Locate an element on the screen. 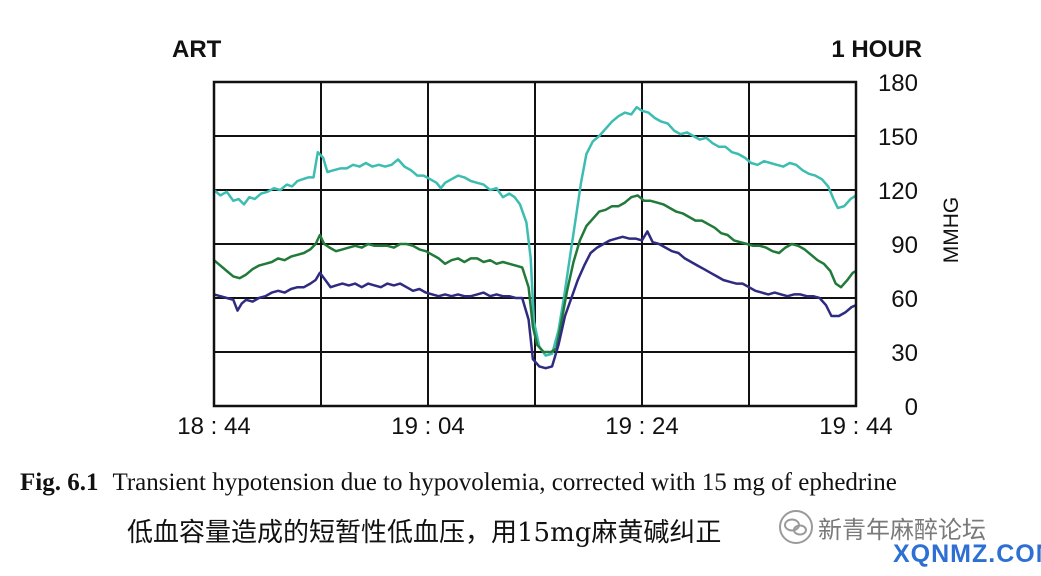 Image resolution: width=1041 pixels, height=576 pixels. figure-caption-chinese: 低血容量造成的短暂性低血压，用15mg麻黄碱纠正 is located at coordinates (424, 533).